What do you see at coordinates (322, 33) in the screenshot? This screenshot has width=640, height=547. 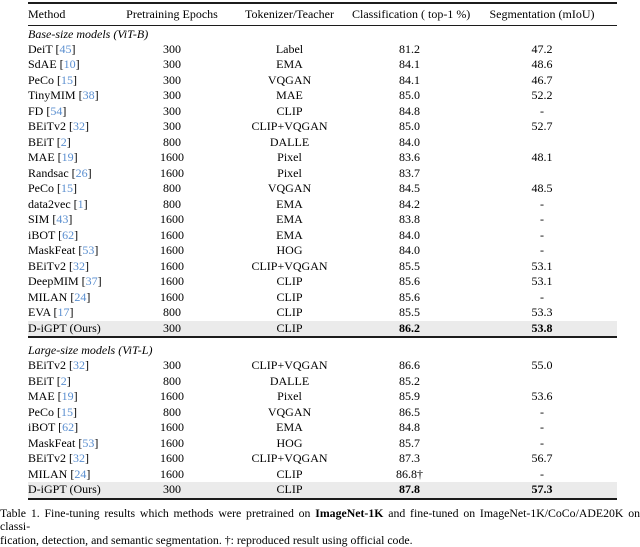 I see `section-title: Base-size models (ViT-B)` at bounding box center [322, 33].